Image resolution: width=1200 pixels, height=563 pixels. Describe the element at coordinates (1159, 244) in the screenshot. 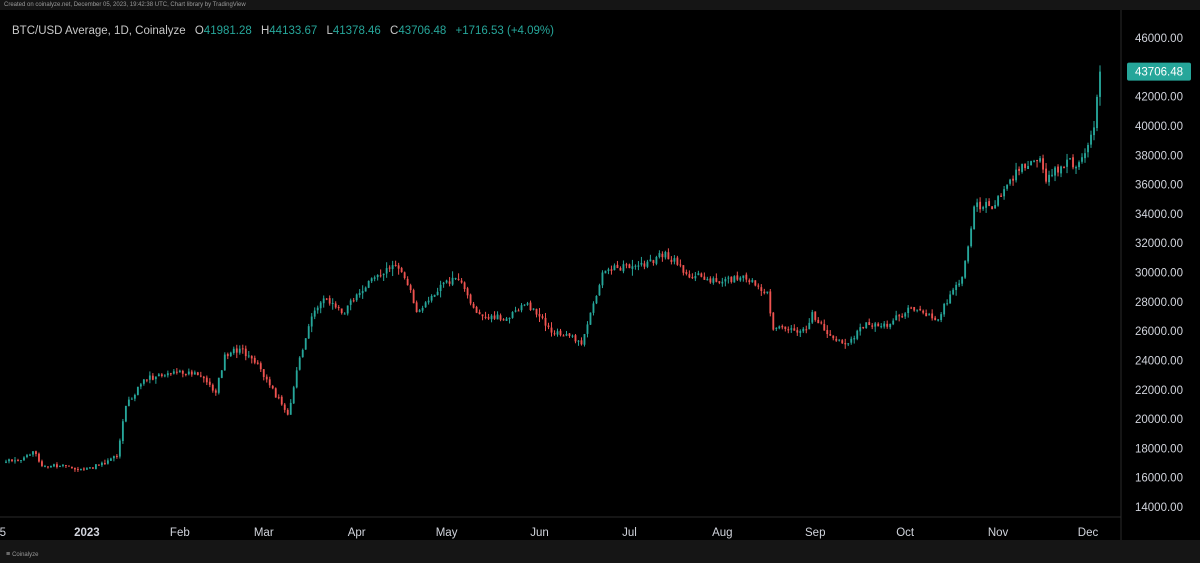

I see `y-tick-label: 32000.00` at that location.